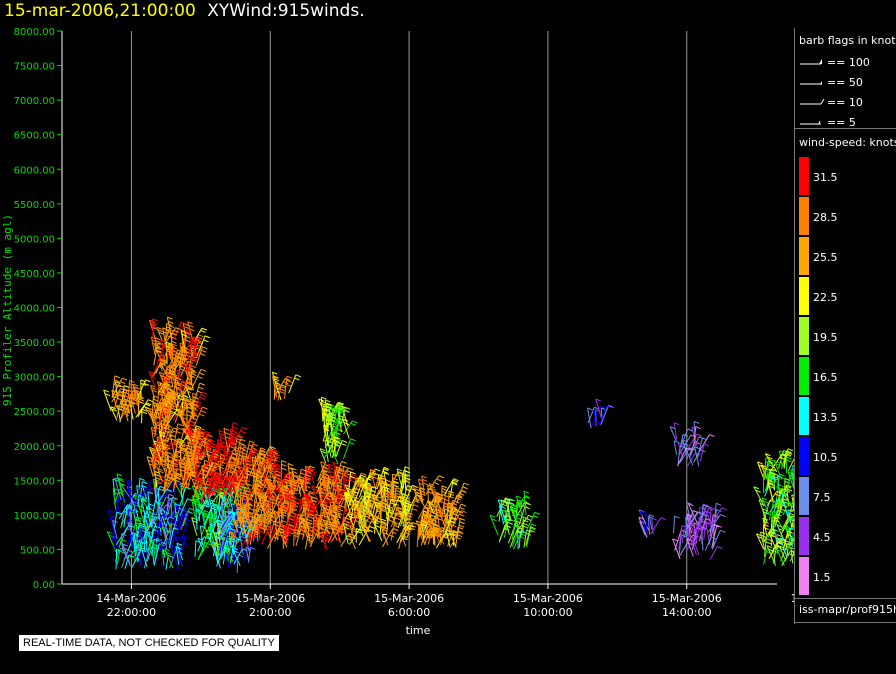  I want to click on y-tick-label: 0.00, so click(44, 585).